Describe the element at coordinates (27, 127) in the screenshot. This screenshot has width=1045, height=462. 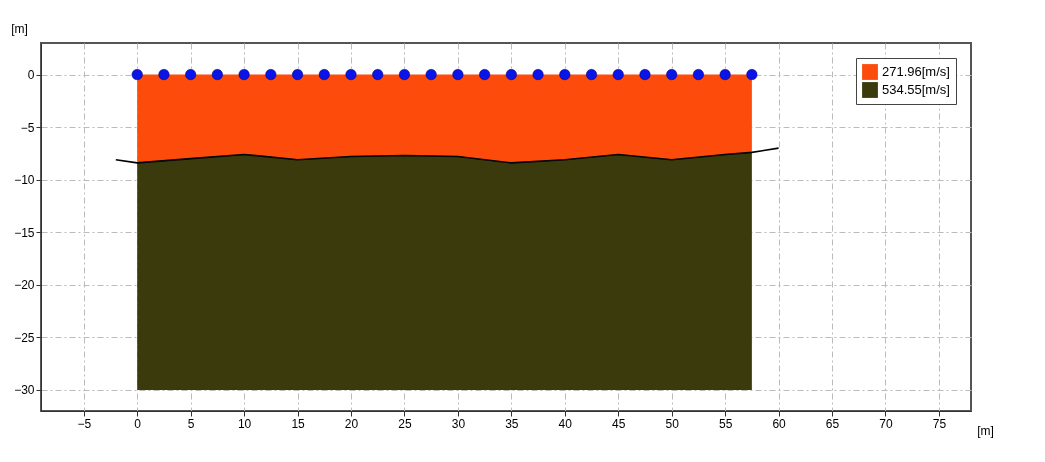
I see `y-tick-label: −5` at that location.